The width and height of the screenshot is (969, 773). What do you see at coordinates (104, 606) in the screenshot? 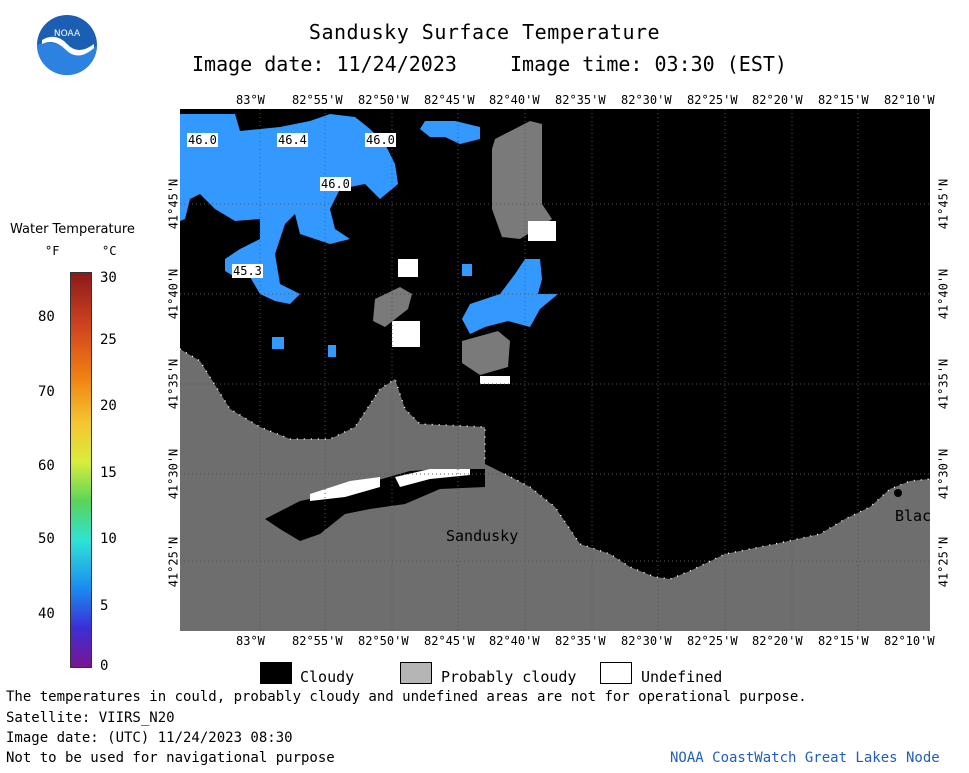
I see `colorbar-c-tick-5: 5` at bounding box center [104, 606].